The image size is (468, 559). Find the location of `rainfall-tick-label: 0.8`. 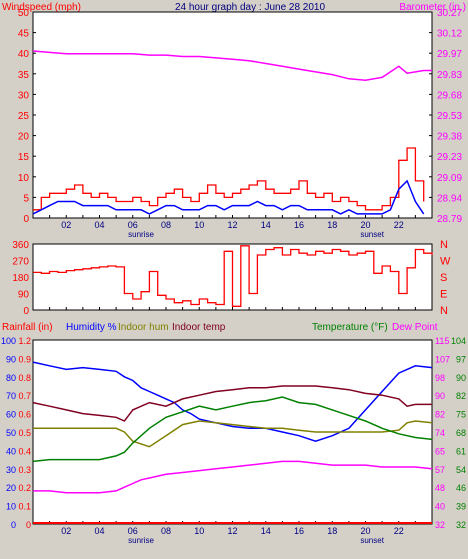

rainfall-tick-label: 0.8 is located at coordinates (24, 378).